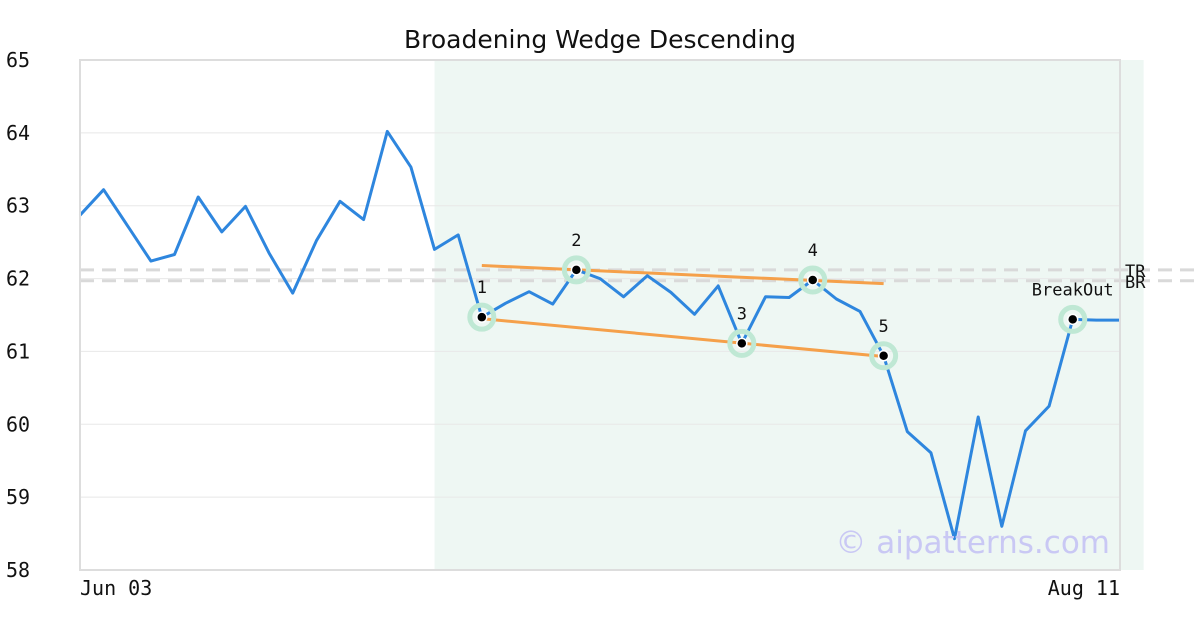  Describe the element at coordinates (18, 60) in the screenshot. I see `y-tick-label: 65` at that location.